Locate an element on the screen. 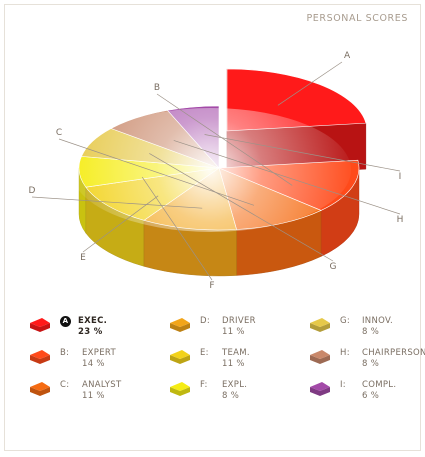 This screenshot has width=425, height=457. leader-line-d is located at coordinates (117, 202).